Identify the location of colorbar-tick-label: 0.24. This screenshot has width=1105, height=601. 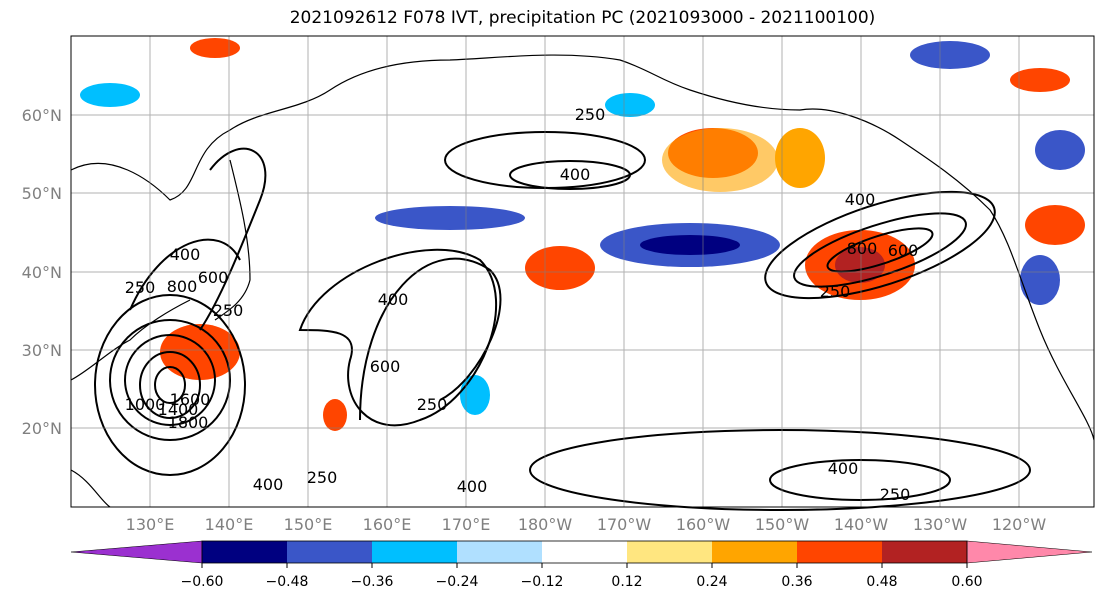
(711, 582).